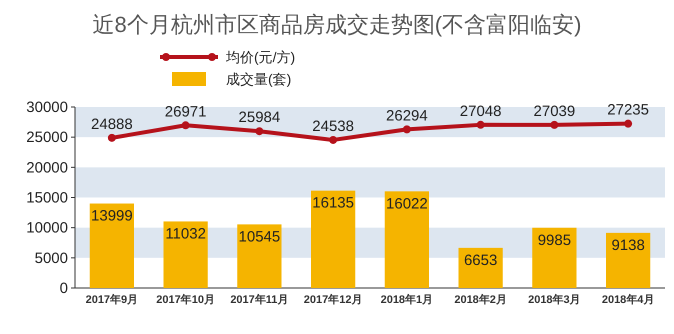 This screenshot has width=674, height=334. I want to click on chart-title: 近8个月杭州市区商品房成交走势图(不含富阳临安), so click(337, 24).